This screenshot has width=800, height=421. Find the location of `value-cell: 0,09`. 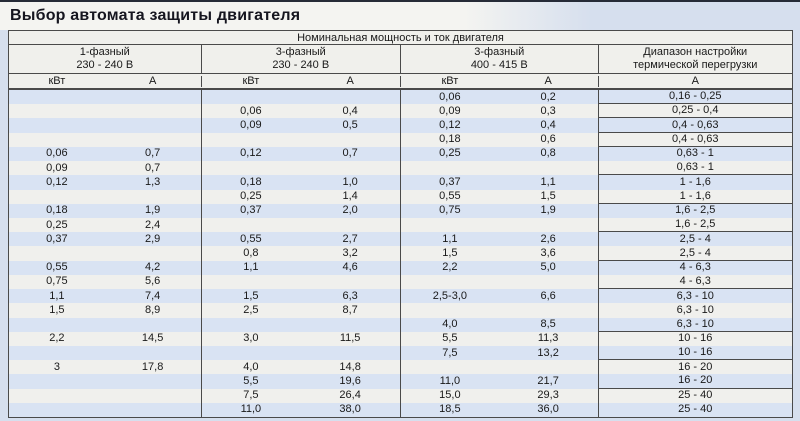

value-cell: 0,09 is located at coordinates (449, 111).